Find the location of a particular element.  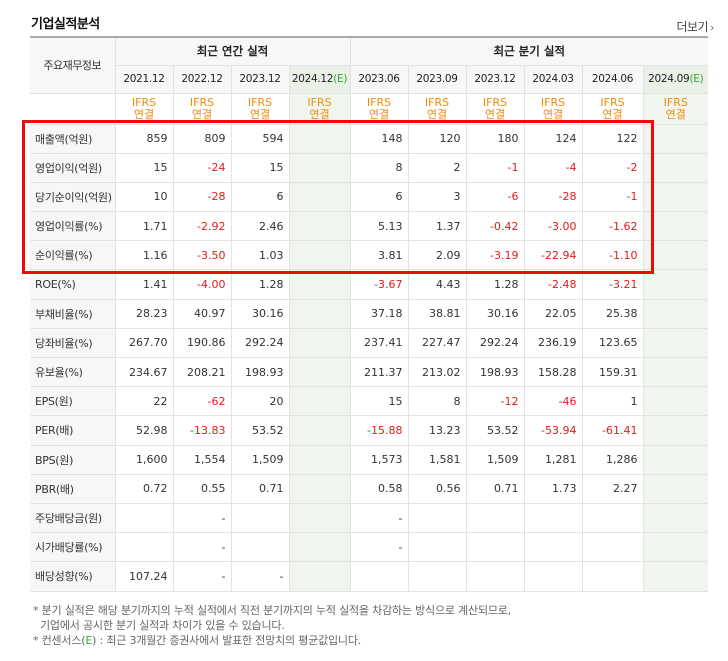

period-header: 2024.03 is located at coordinates (552, 79).